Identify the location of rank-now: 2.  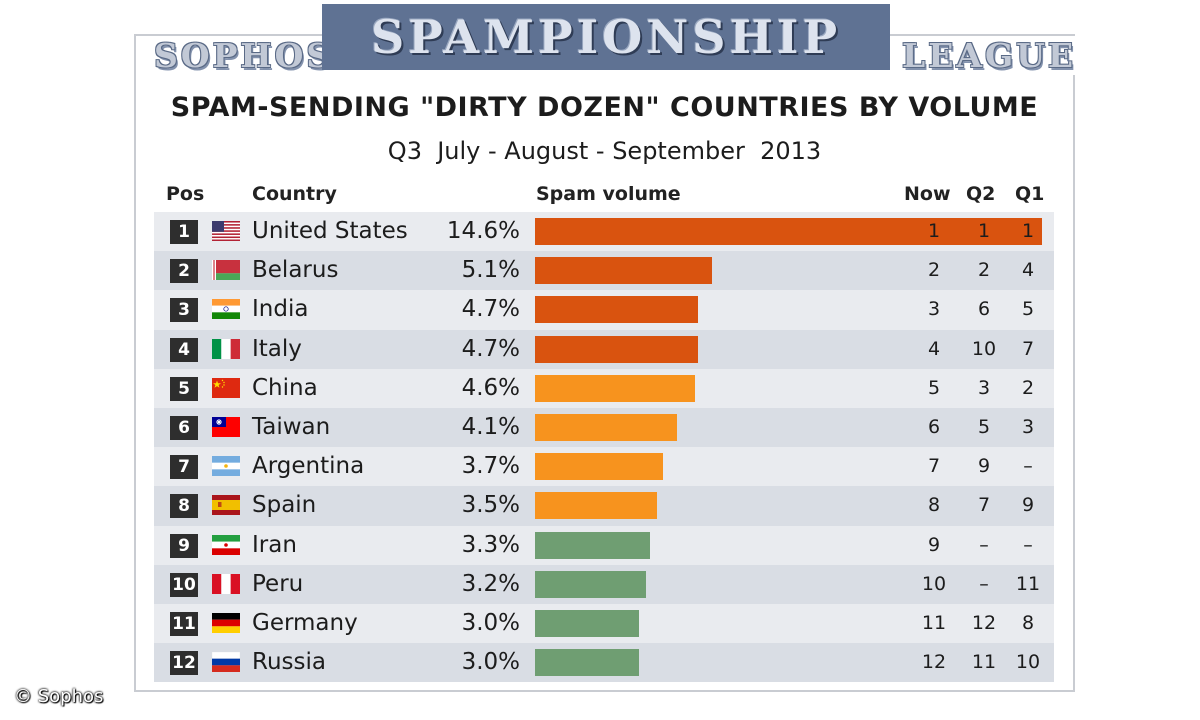
(934, 270).